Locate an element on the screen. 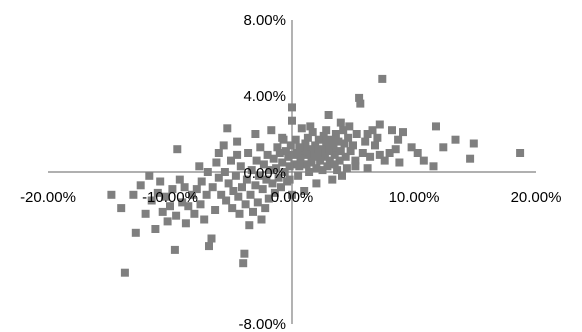  y-tick-label: 8.00% is located at coordinates (264, 20).